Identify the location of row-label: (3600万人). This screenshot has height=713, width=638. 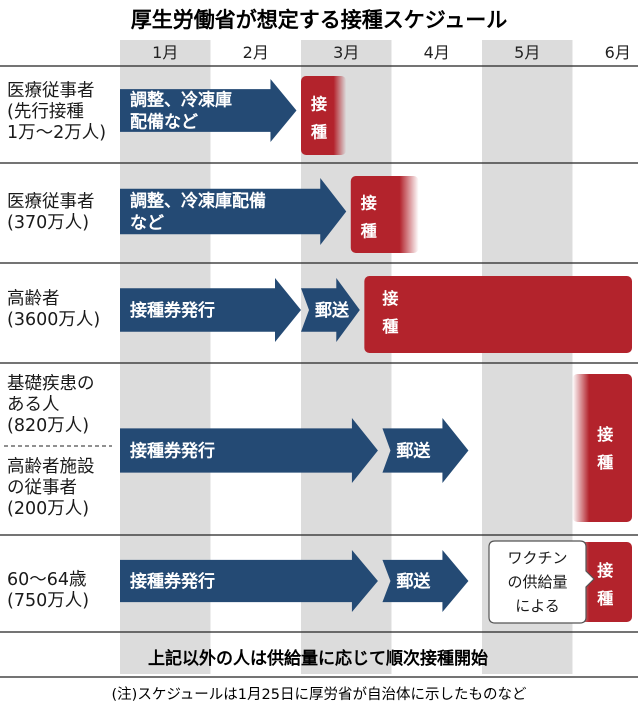
(53, 320).